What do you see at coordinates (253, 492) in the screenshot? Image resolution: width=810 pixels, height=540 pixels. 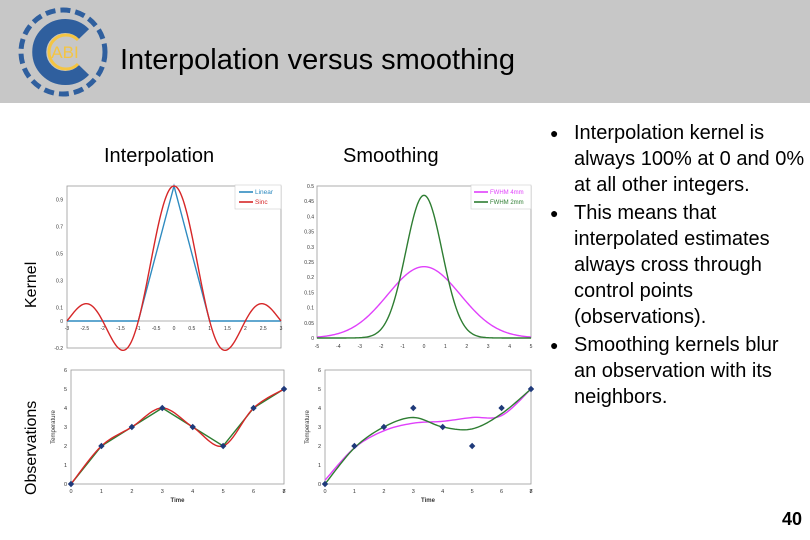 I see `x-tick-label: 6` at bounding box center [253, 492].